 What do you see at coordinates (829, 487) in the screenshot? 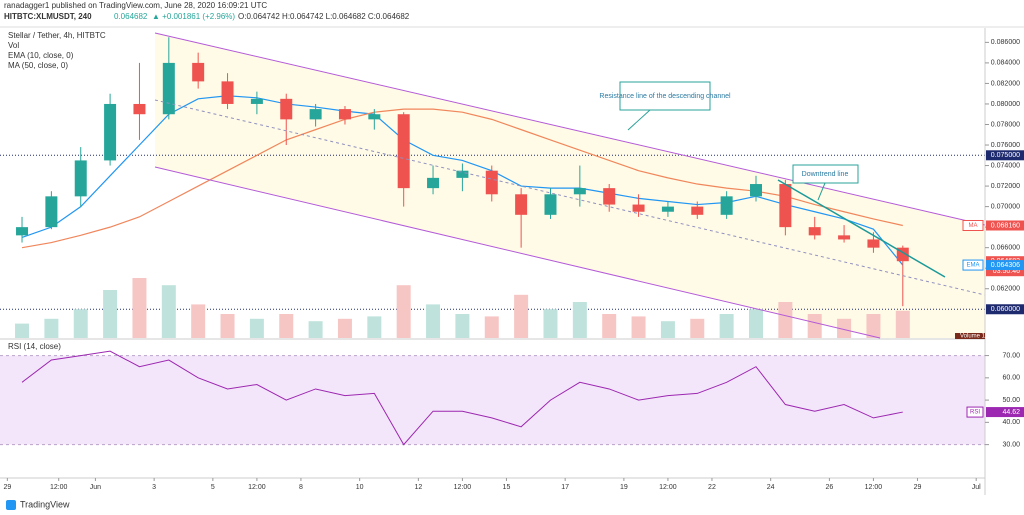
I see `x-tick-label: 26` at bounding box center [829, 487].